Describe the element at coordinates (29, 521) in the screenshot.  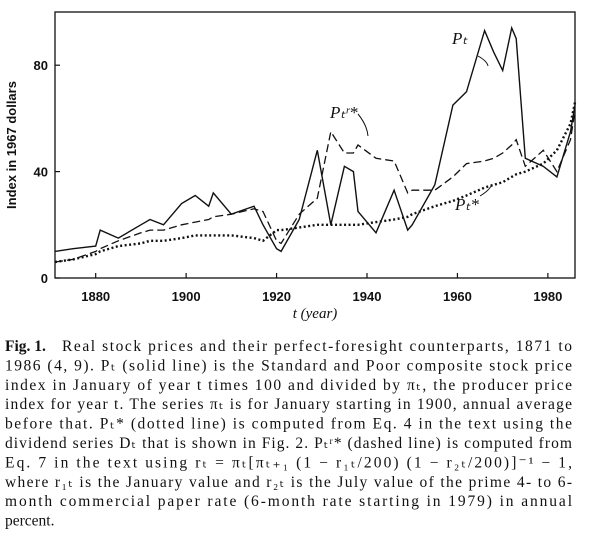
I see `caption-line: percent.` at that location.